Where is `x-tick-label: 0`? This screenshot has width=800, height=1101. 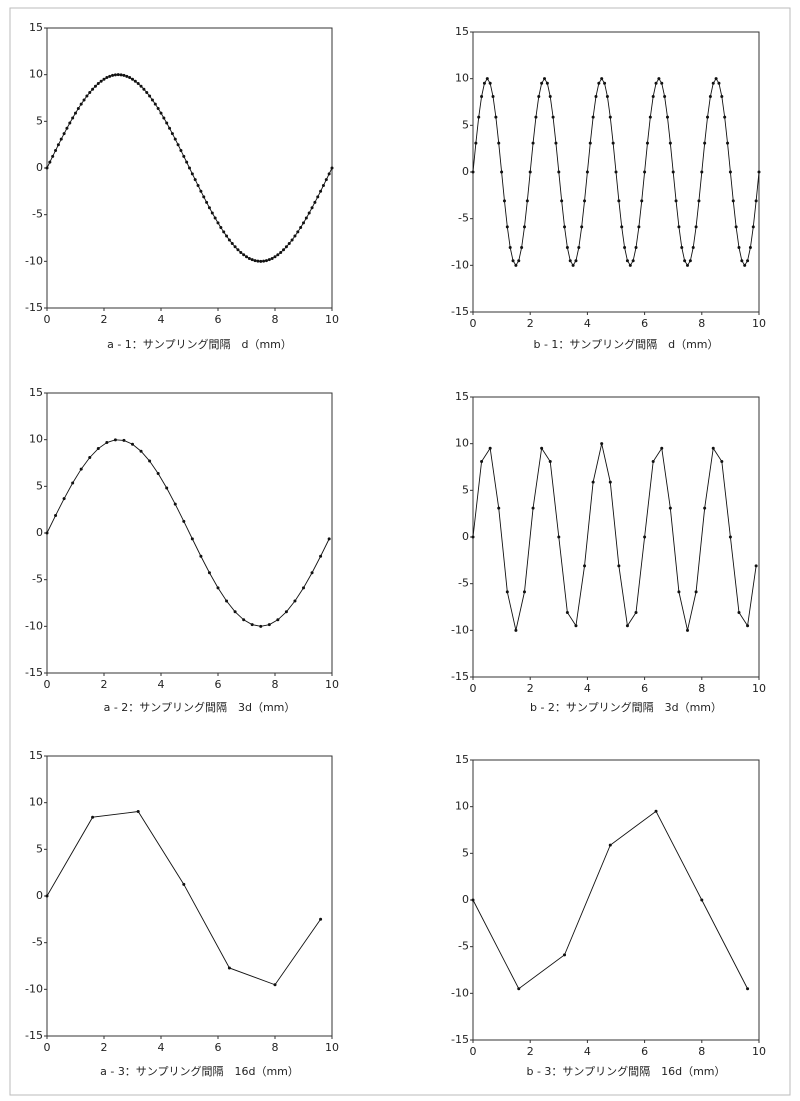 x-tick-label: 0 is located at coordinates (47, 684).